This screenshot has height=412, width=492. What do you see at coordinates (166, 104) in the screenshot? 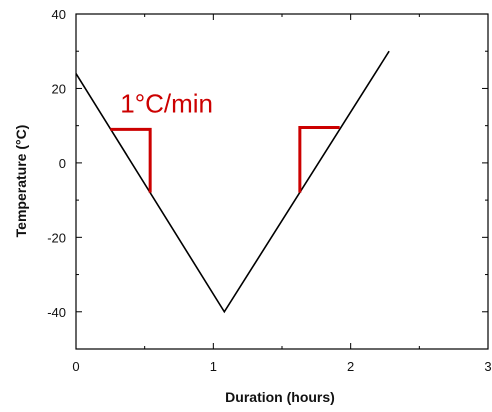
I see `rate-annotation: 1°C/min` at bounding box center [166, 104].